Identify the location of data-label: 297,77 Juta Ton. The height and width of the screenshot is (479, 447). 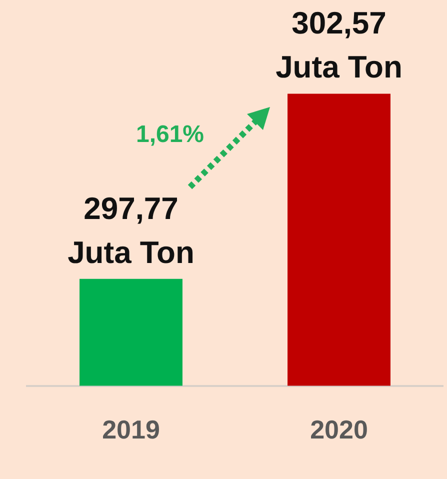
(131, 230).